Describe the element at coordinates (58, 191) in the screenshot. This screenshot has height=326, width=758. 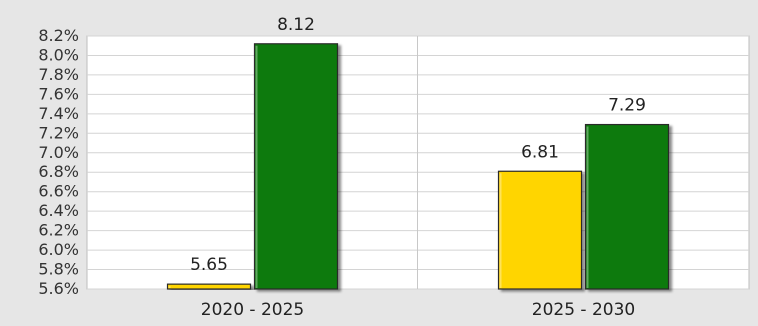
I see `y-tick-label: 6.6%` at that location.